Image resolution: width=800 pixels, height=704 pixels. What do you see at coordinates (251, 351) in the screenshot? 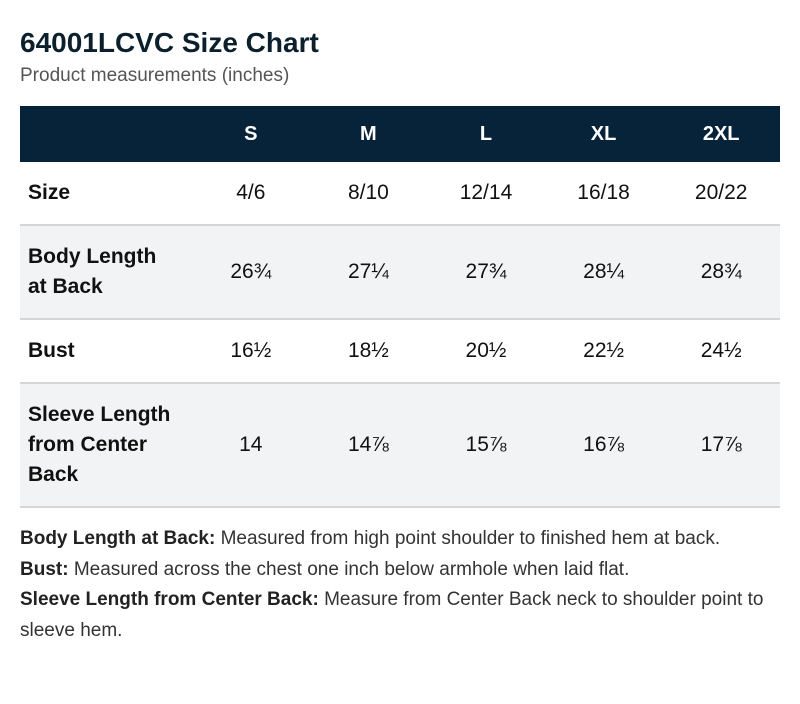
I see `table-cell: 16½` at bounding box center [251, 351].